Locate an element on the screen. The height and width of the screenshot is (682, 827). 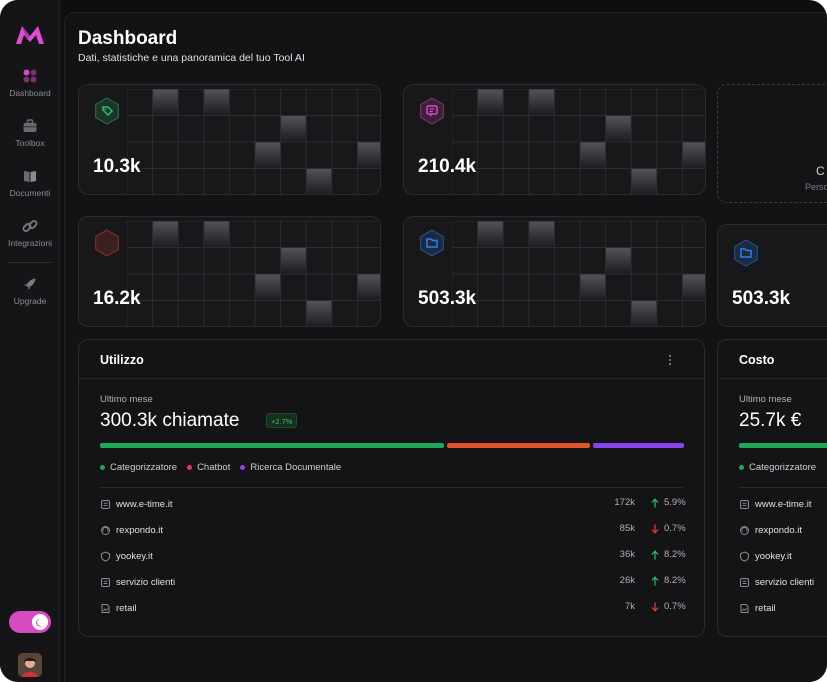
toolbox-icon is located at coordinates (30, 126).